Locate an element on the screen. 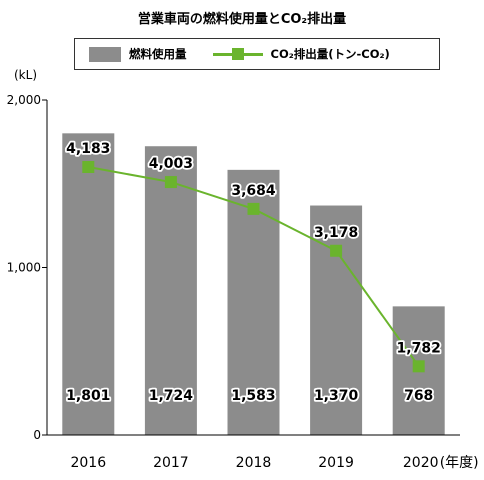 The height and width of the screenshot is (480, 484). bar-value-label: 1,801 is located at coordinates (88, 396).